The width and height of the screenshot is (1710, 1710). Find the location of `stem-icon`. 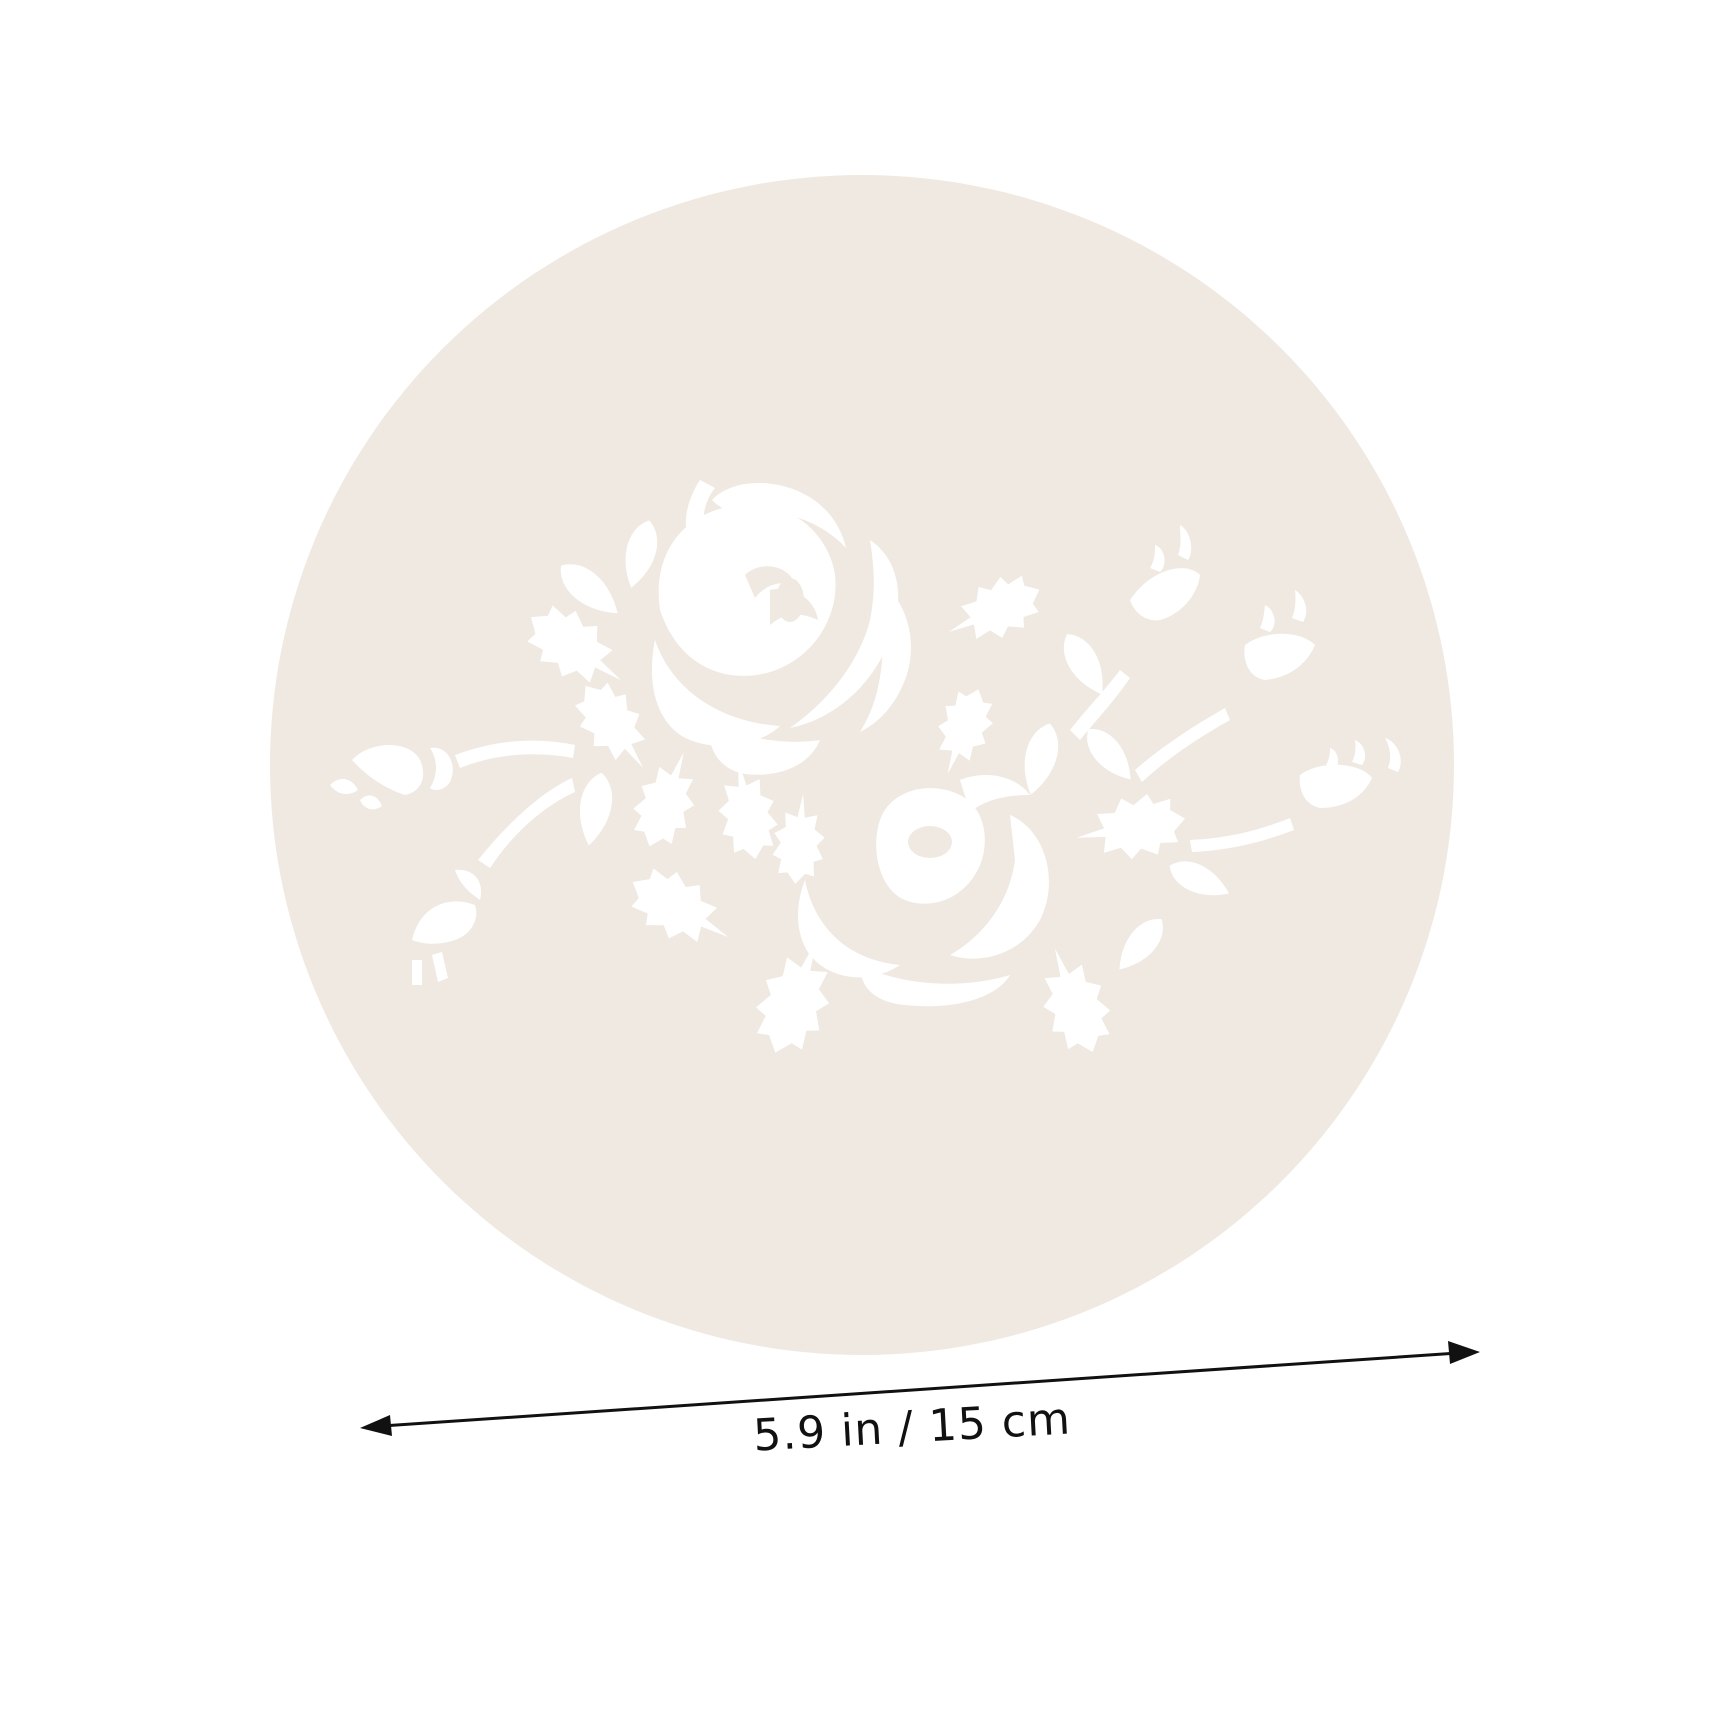

stem-icon is located at coordinates (874, 769).